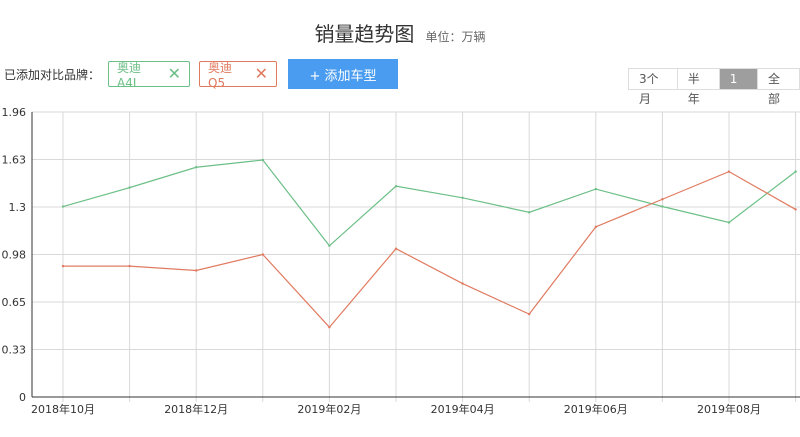  What do you see at coordinates (343, 74) in the screenshot?
I see `add-model-button: + 添加车型` at bounding box center [343, 74].